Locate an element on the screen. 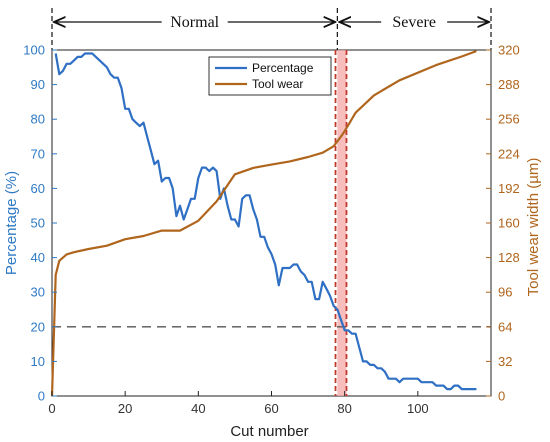 The image size is (550, 442). phase-label-normal: Normal is located at coordinates (194, 22).